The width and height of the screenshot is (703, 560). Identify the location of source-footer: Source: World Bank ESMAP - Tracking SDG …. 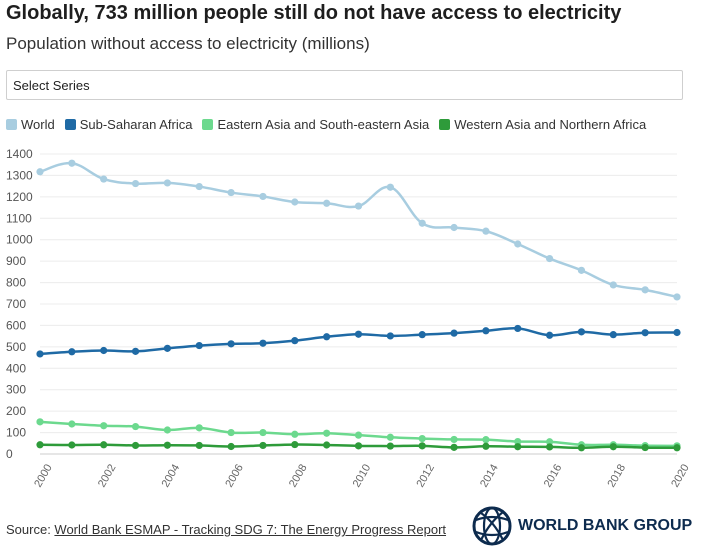
(226, 529).